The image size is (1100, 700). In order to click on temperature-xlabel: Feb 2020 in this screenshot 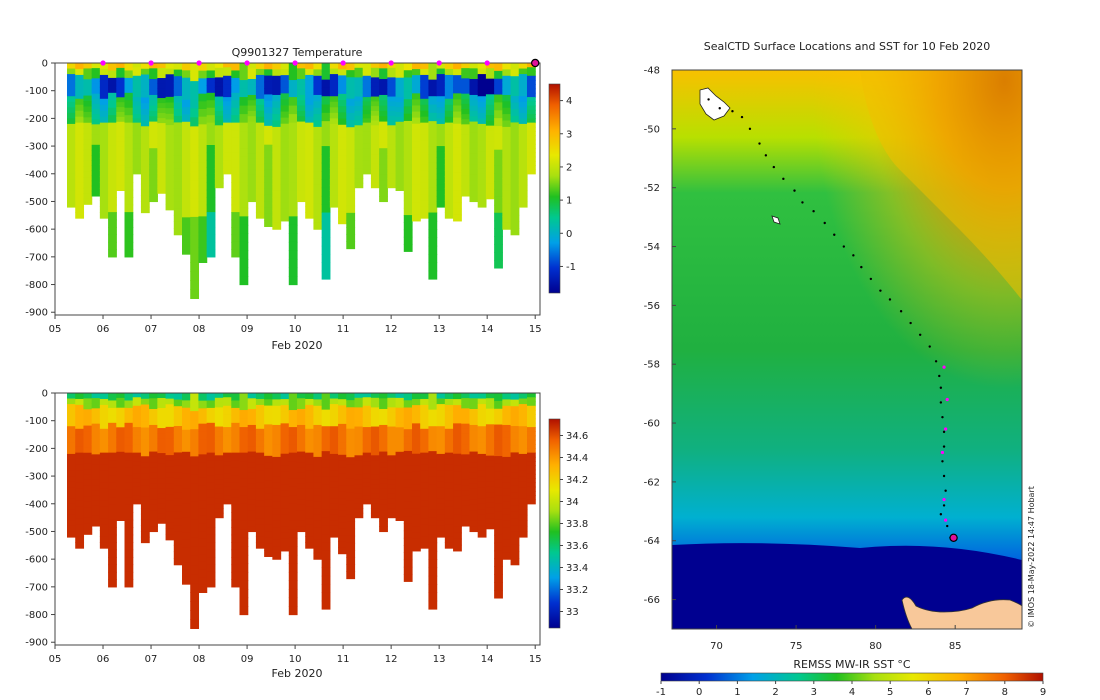, I will do `click(297, 345)`.